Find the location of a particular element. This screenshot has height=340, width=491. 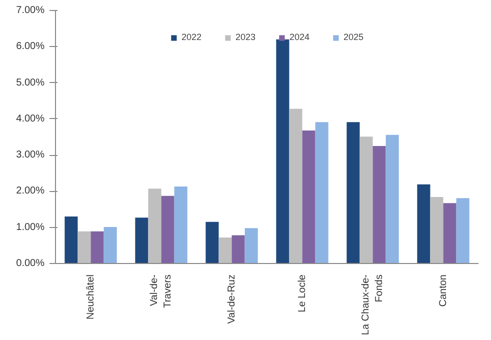

y-tick-label: 3.00% is located at coordinates (30, 155).